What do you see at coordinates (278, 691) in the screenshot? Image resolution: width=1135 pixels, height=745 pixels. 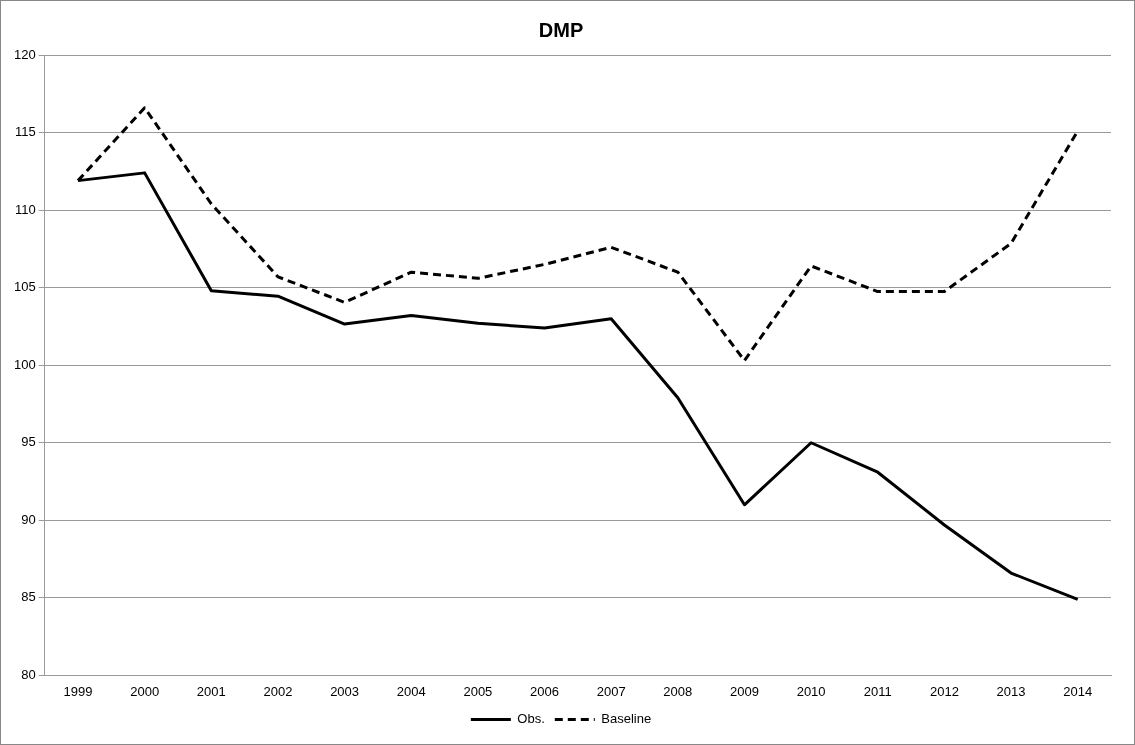 I see `x-tick-label: 2002` at bounding box center [278, 691].